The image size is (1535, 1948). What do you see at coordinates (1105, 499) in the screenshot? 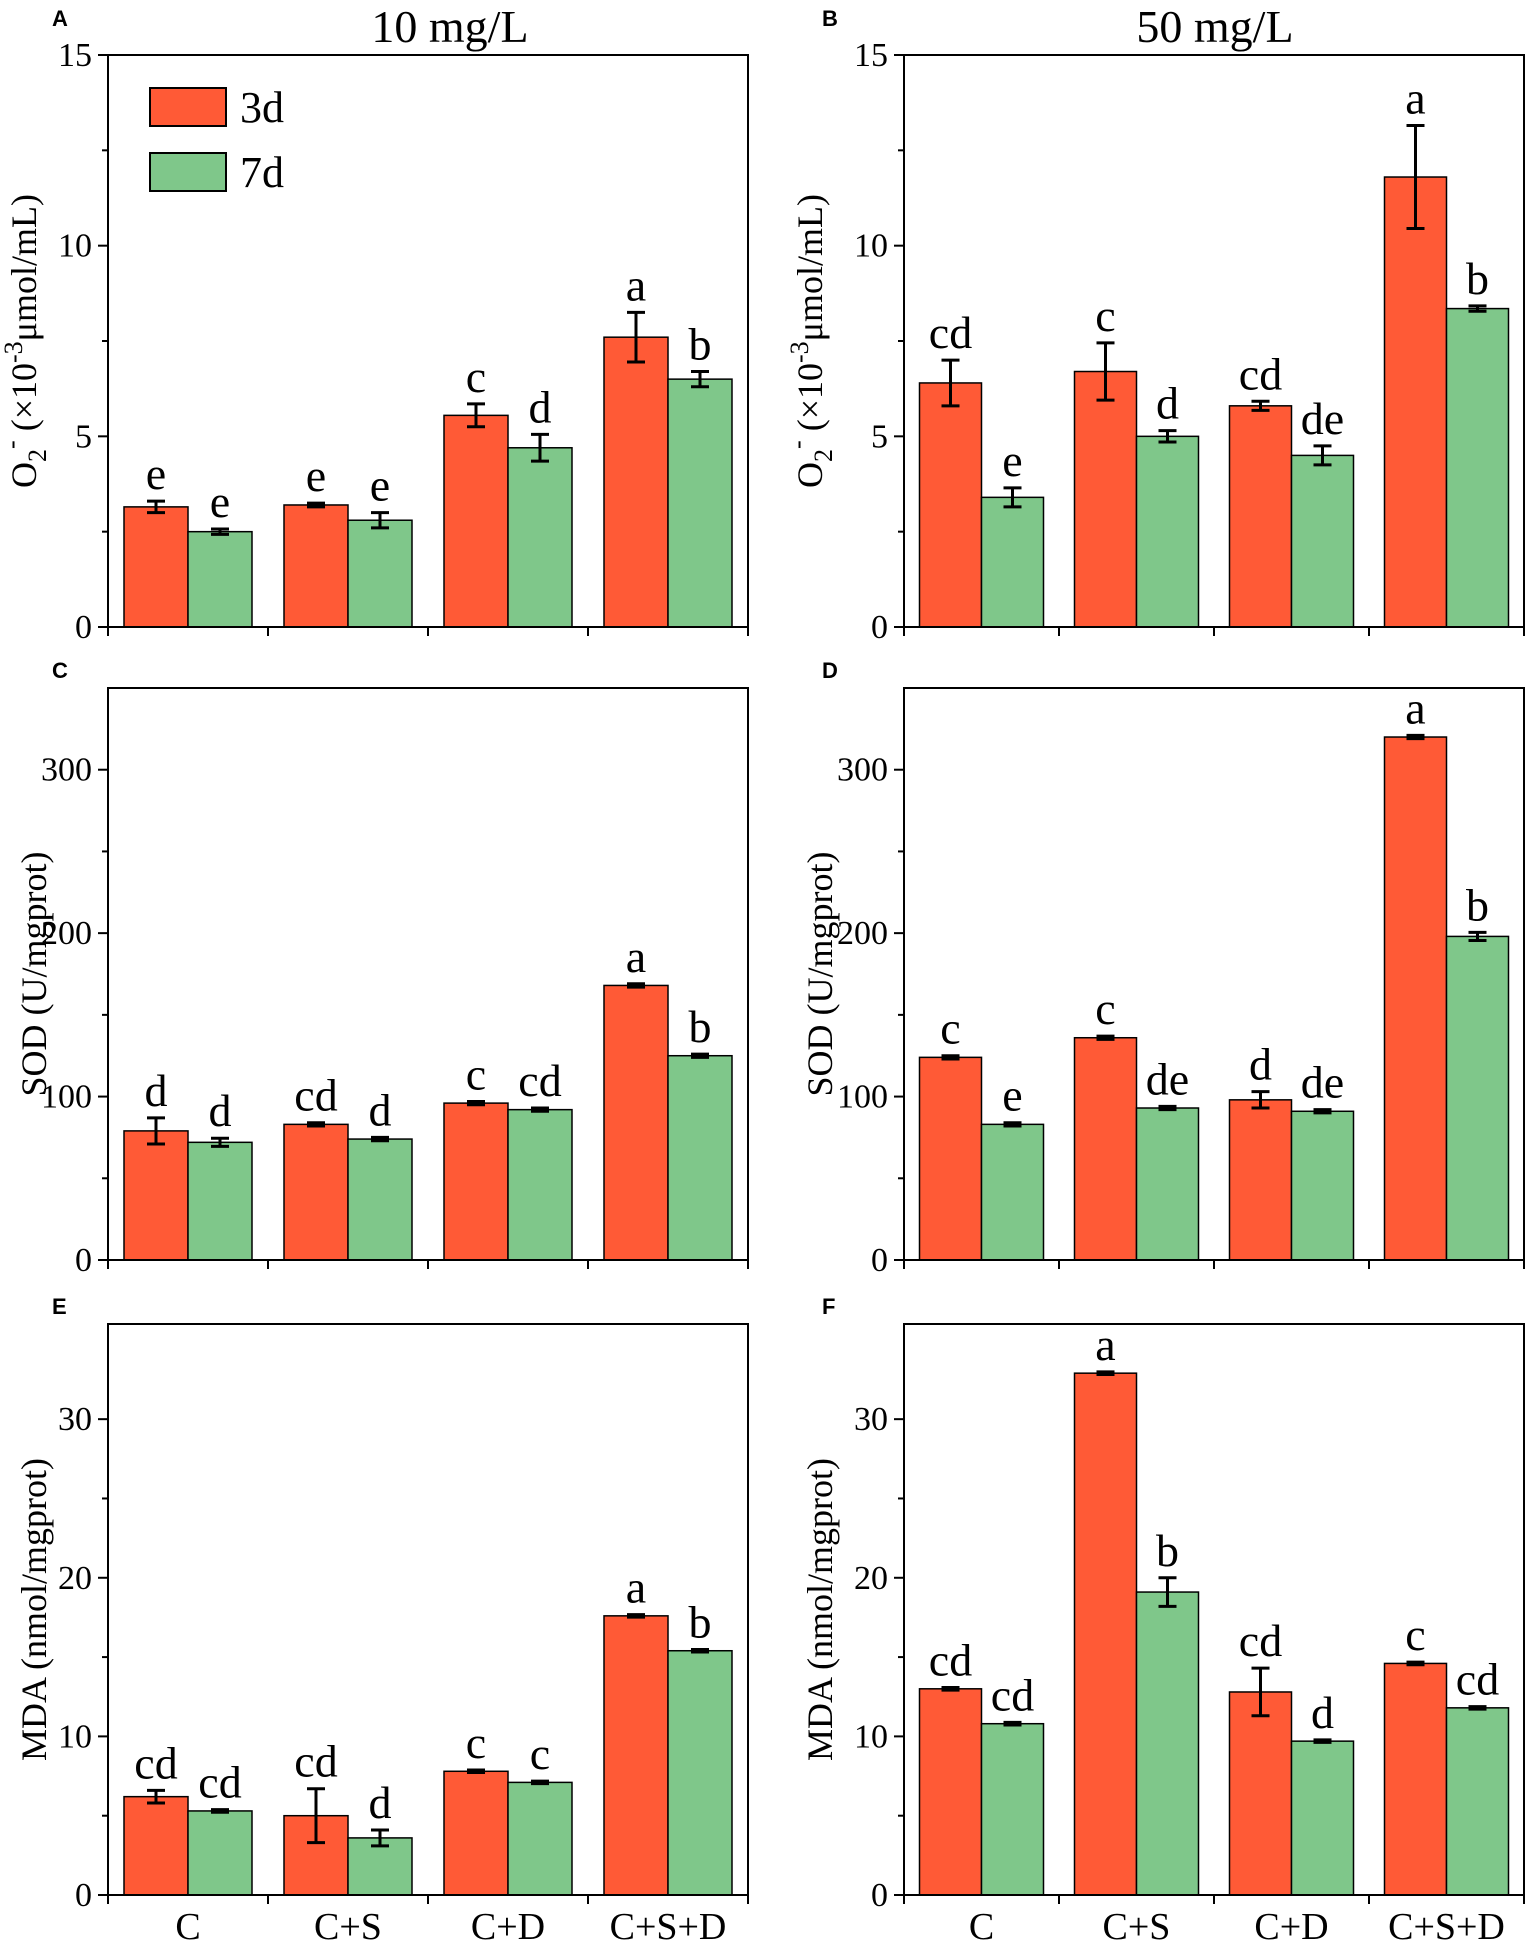
I see `bar-b-3d-C+S` at bounding box center [1105, 499].